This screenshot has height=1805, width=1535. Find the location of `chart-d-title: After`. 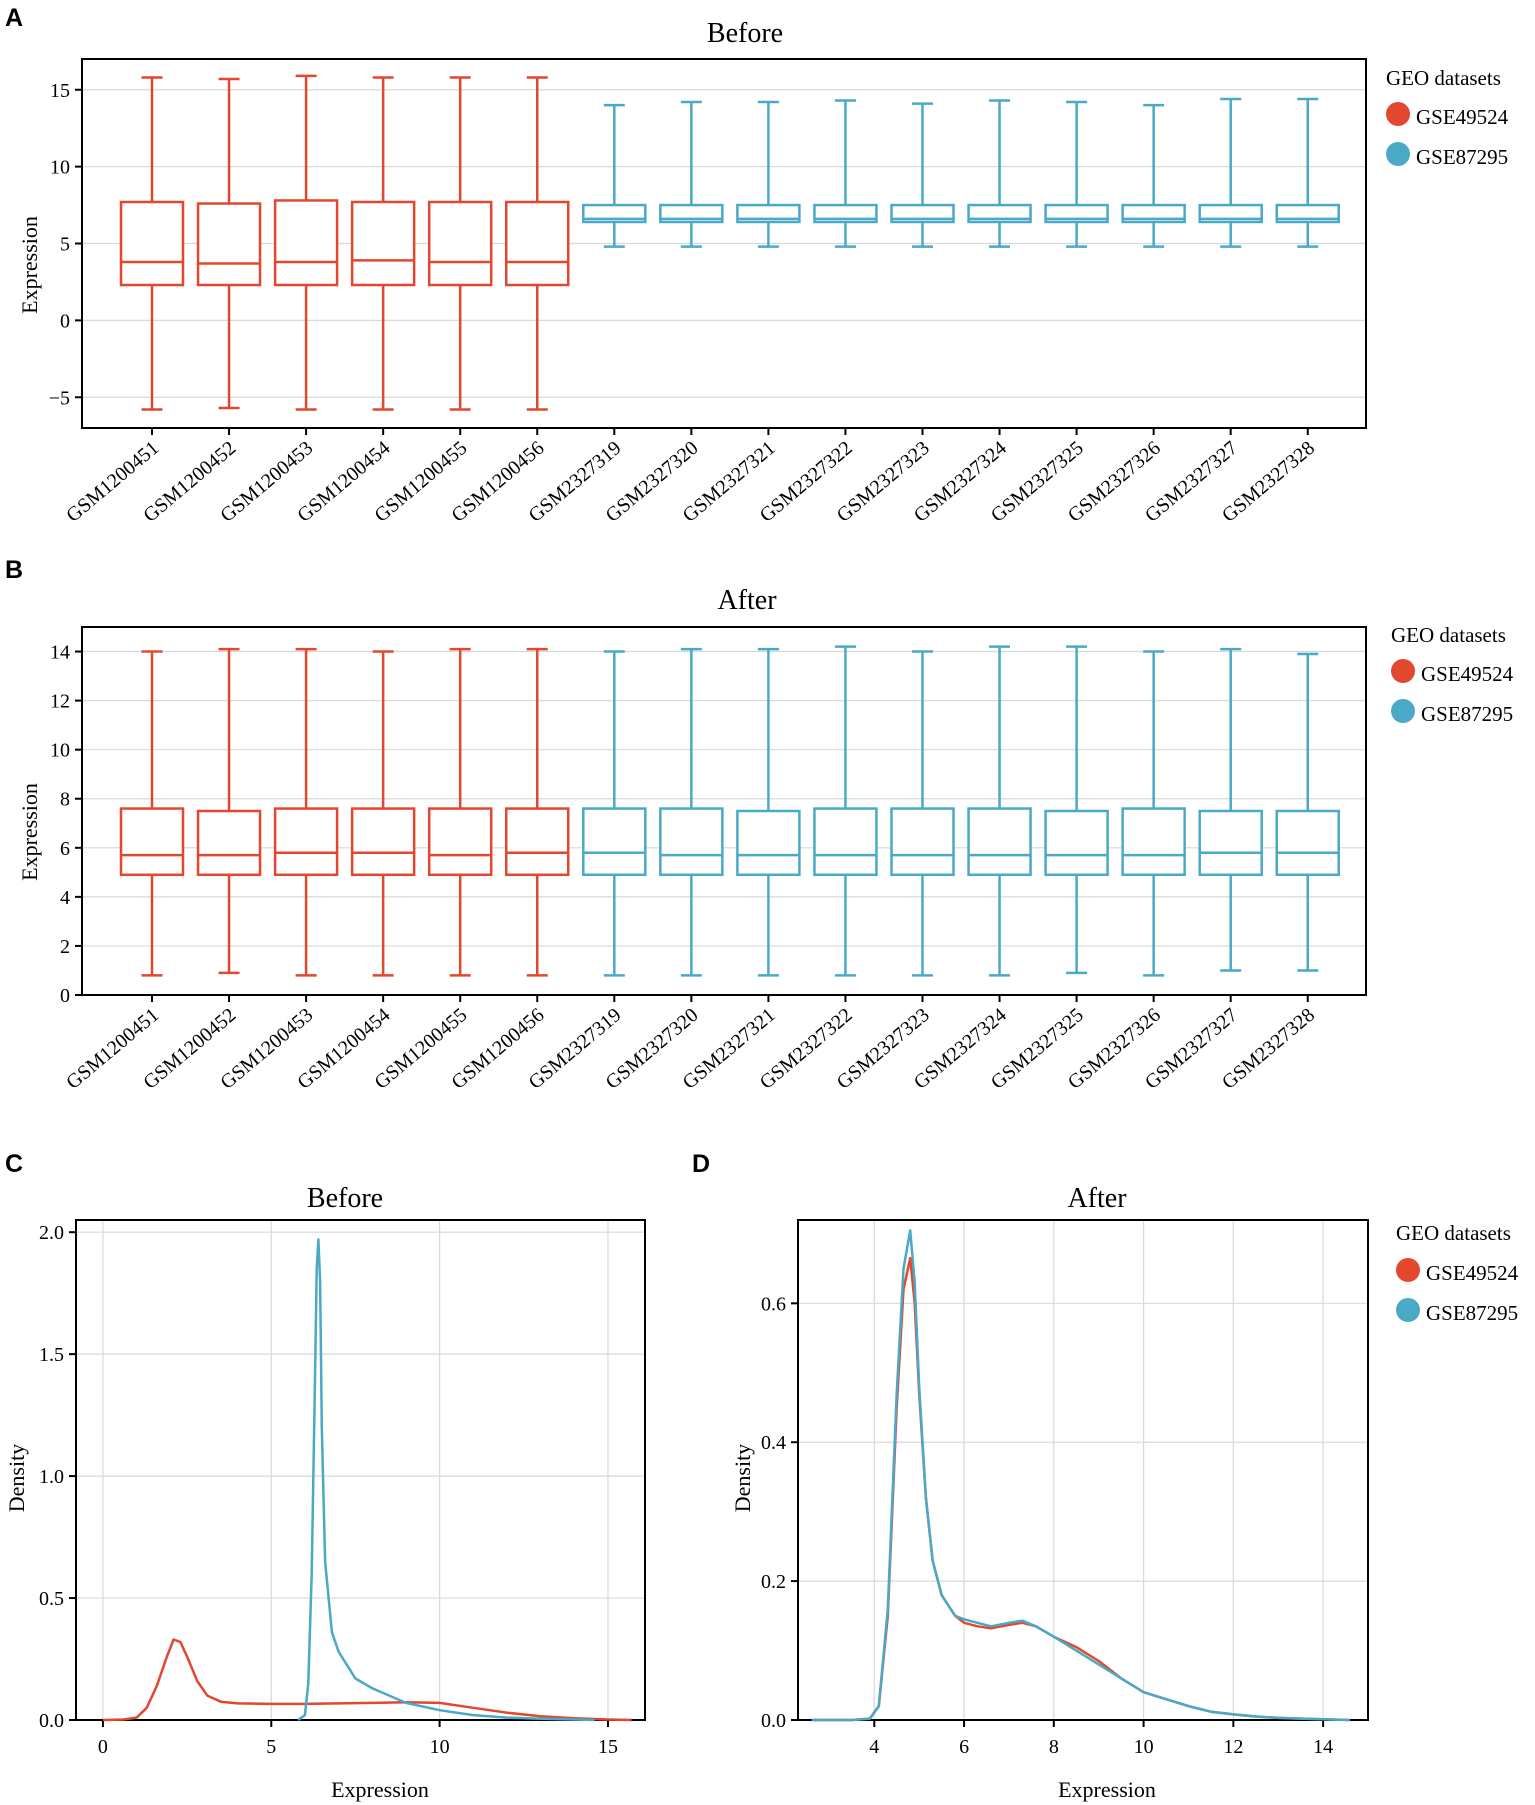

chart-d-title: After is located at coordinates (1097, 1198).